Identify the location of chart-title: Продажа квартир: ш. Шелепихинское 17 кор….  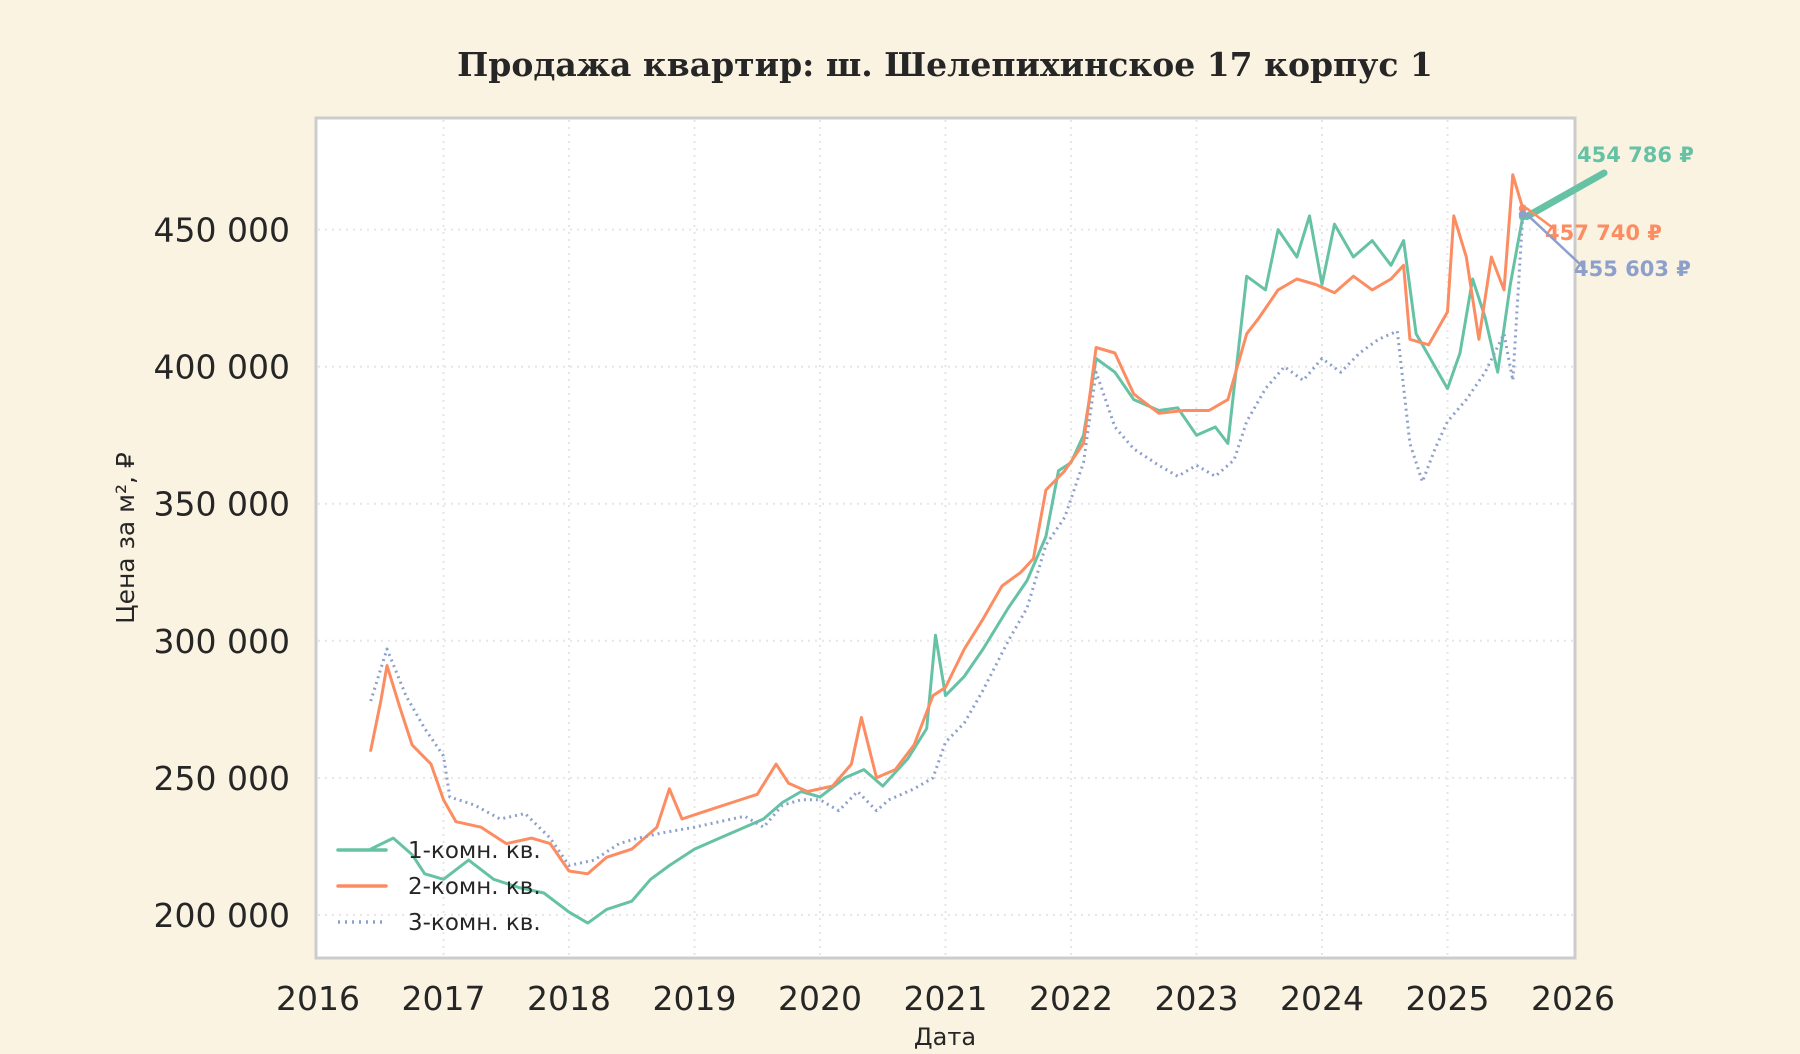
(945, 64).